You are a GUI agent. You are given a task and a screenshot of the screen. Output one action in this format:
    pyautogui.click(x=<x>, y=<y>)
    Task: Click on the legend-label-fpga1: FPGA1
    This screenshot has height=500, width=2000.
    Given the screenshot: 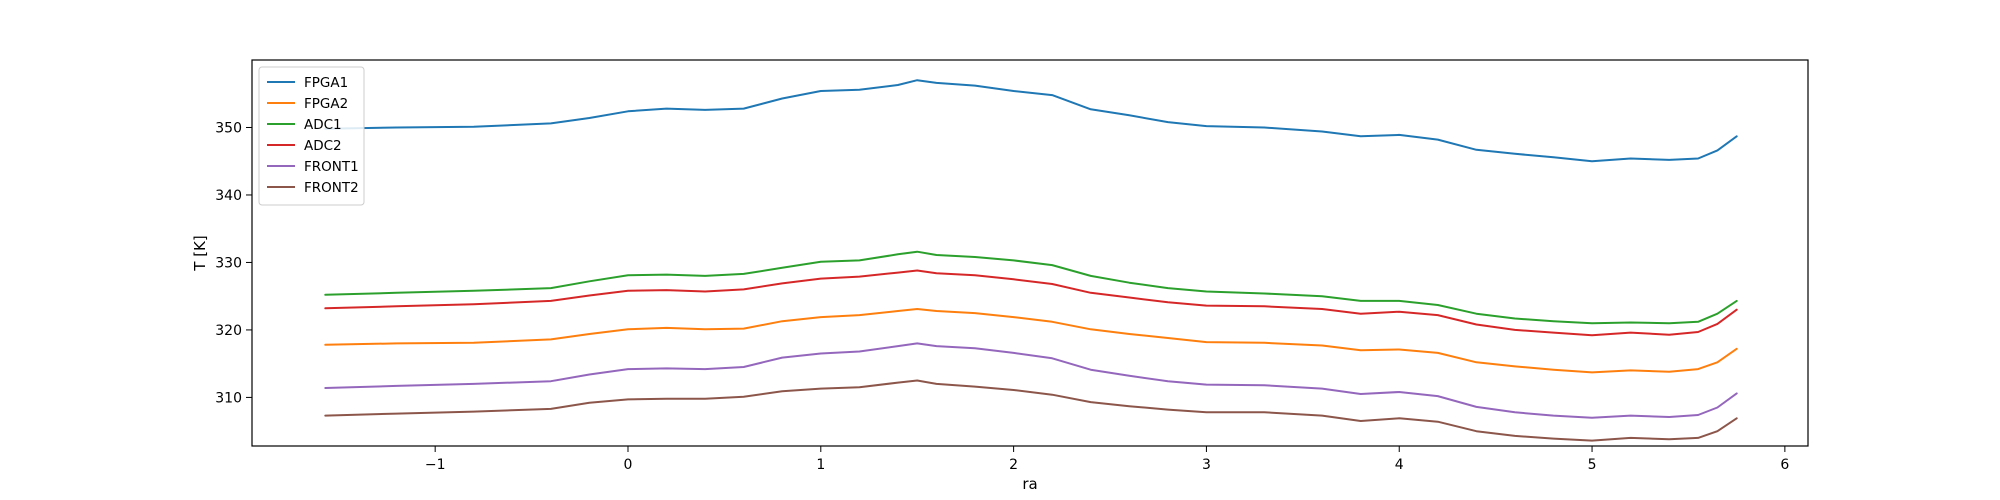 What is the action you would take?
    pyautogui.click(x=326, y=83)
    